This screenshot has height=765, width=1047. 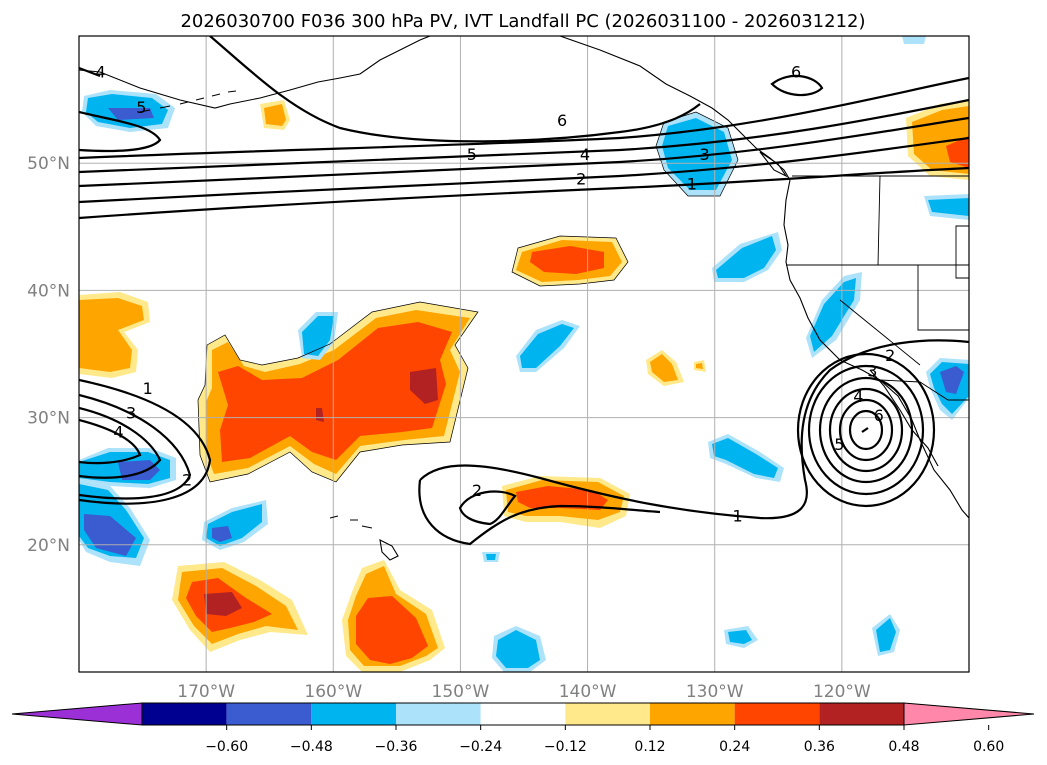 I want to click on lon-tick-label: 130°W, so click(x=715, y=692).